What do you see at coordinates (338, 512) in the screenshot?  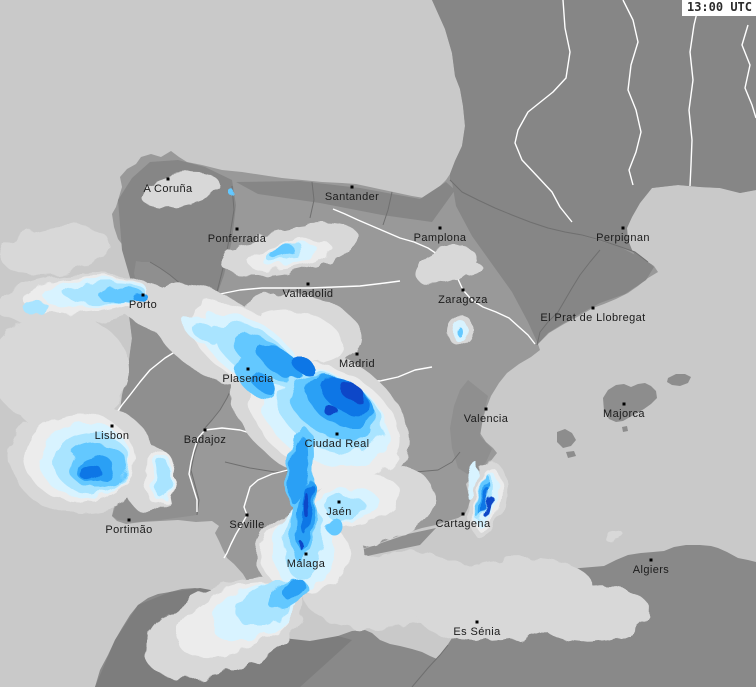 I see `city-label-ja-n: Jaén` at bounding box center [338, 512].